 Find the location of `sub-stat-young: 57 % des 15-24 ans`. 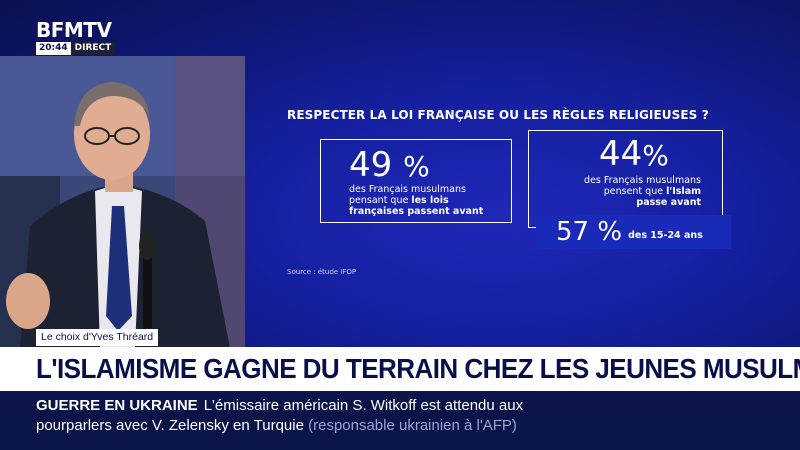

sub-stat-young: 57 % des 15-24 ans is located at coordinates (633, 232).